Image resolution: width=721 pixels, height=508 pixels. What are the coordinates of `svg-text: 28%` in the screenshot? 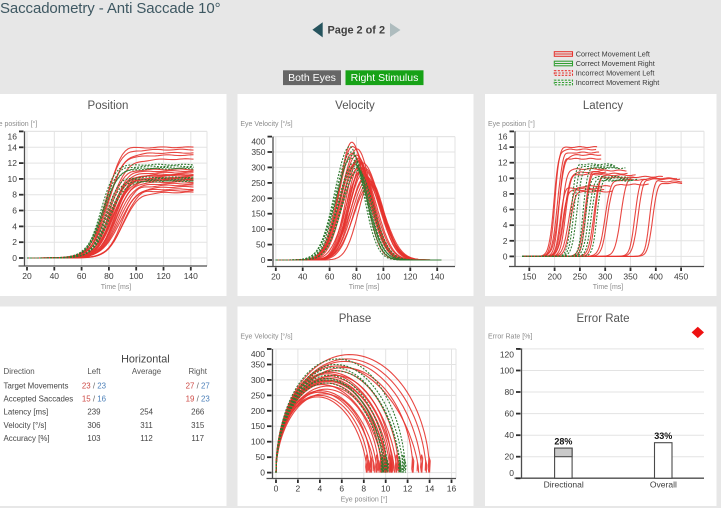 It's located at (563, 442).